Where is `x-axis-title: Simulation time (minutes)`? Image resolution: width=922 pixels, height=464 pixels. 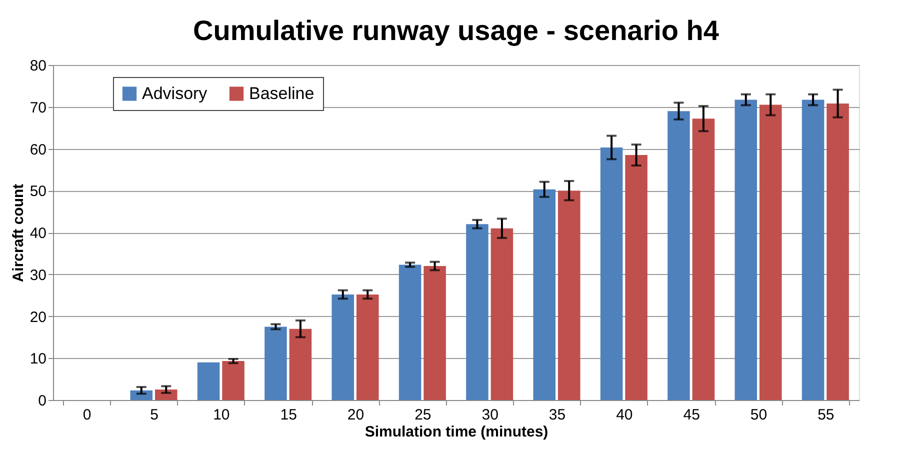 x-axis-title: Simulation time (minutes) is located at coordinates (456, 432).